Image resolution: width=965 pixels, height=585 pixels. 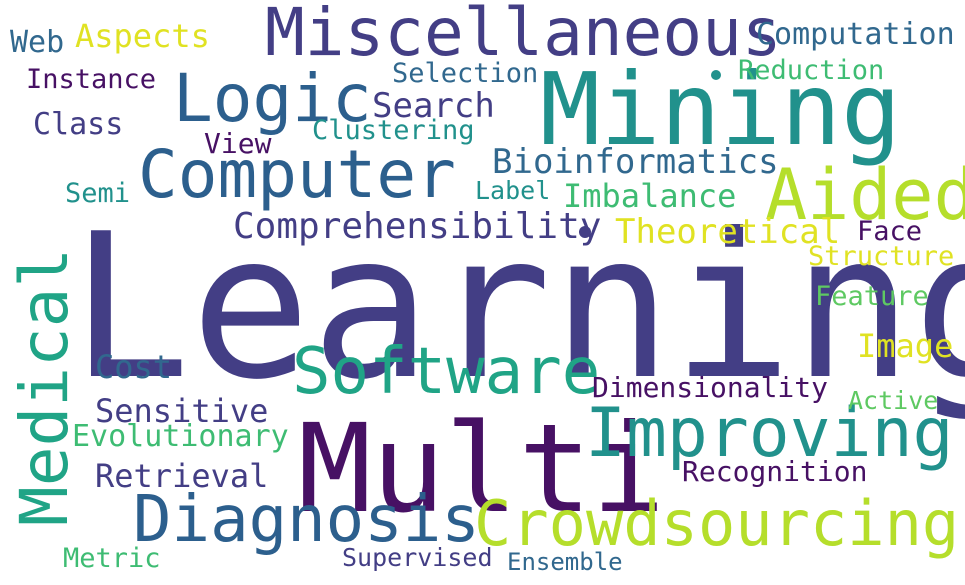 I want to click on word-ensemble: Ensemble, so click(x=565, y=562).